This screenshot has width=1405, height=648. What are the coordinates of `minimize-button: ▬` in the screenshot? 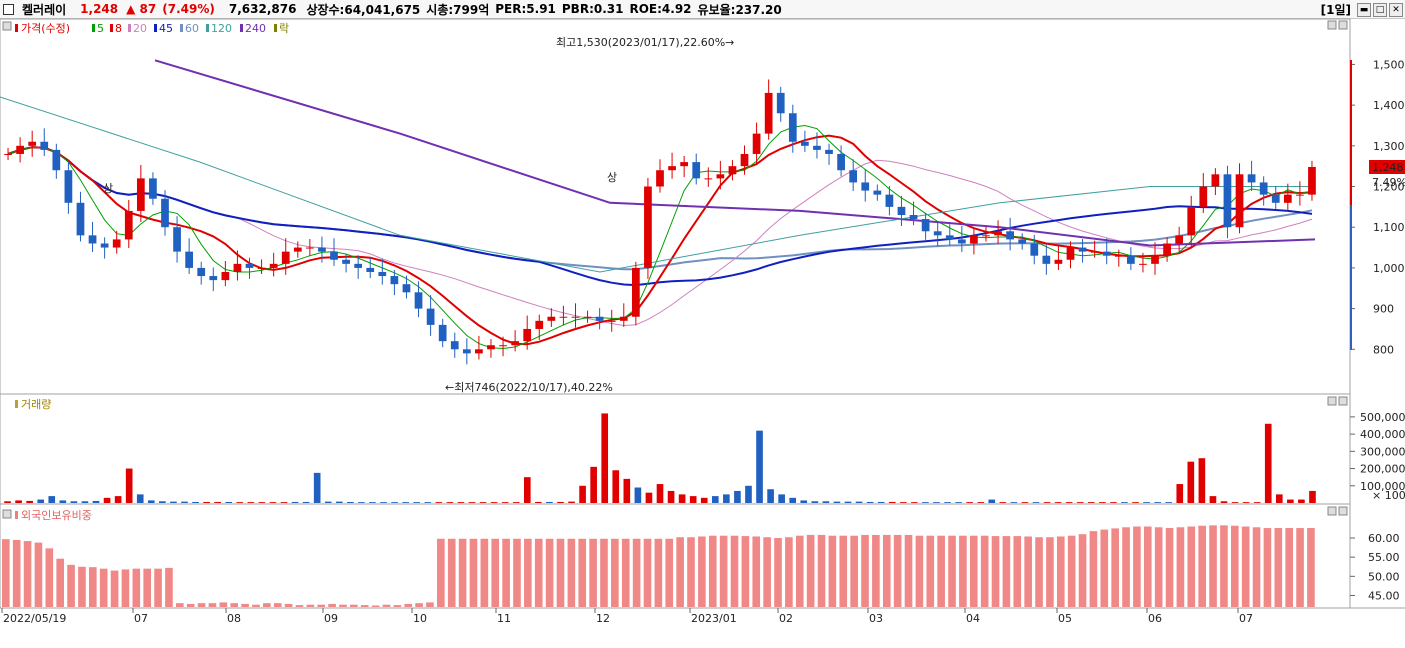 It's located at (1364, 9).